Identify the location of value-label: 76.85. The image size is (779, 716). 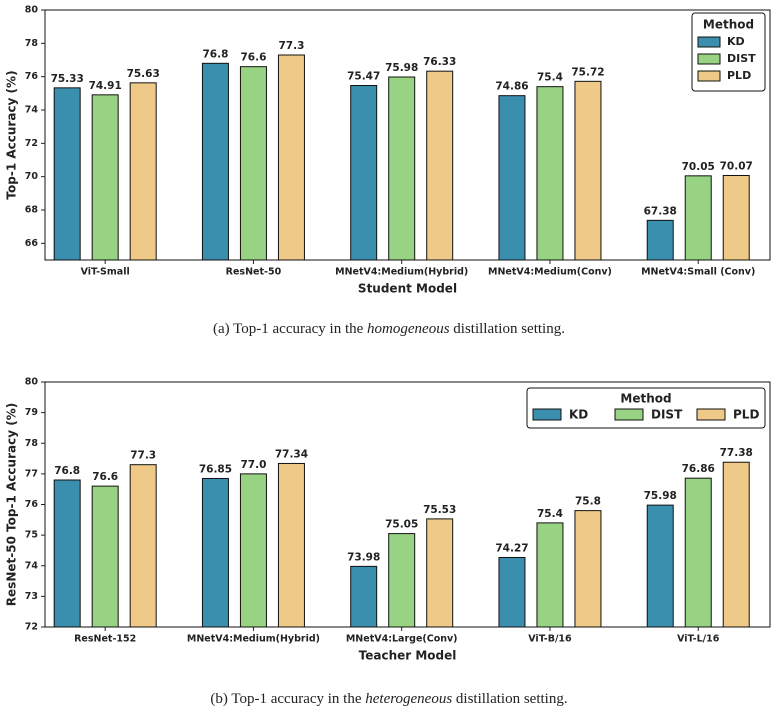
(215, 469).